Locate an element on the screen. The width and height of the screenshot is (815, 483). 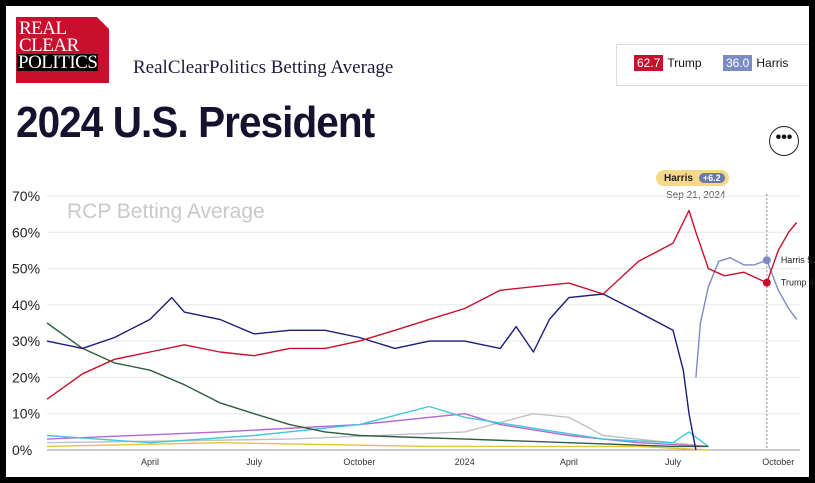
page-subtitle: RealClearPolitics Betting Average is located at coordinates (263, 67).